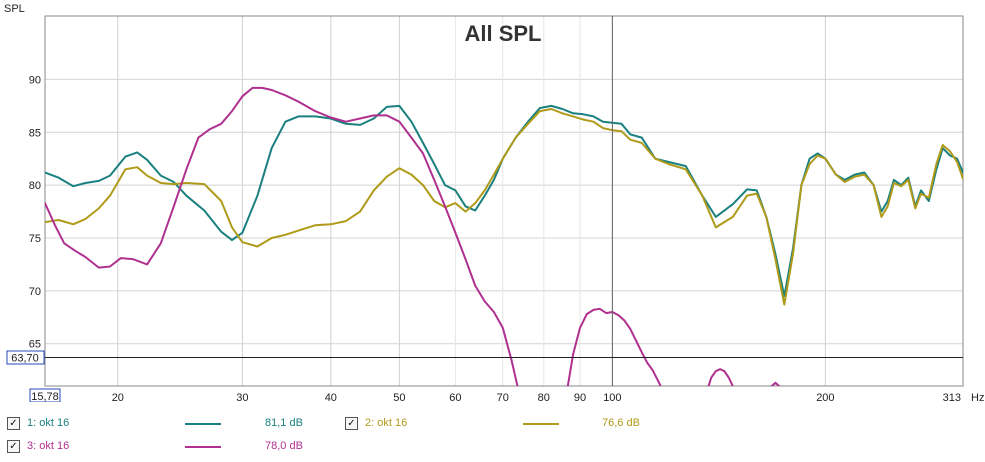  I want to click on series-1-value: 81,1 dB, so click(284, 423).